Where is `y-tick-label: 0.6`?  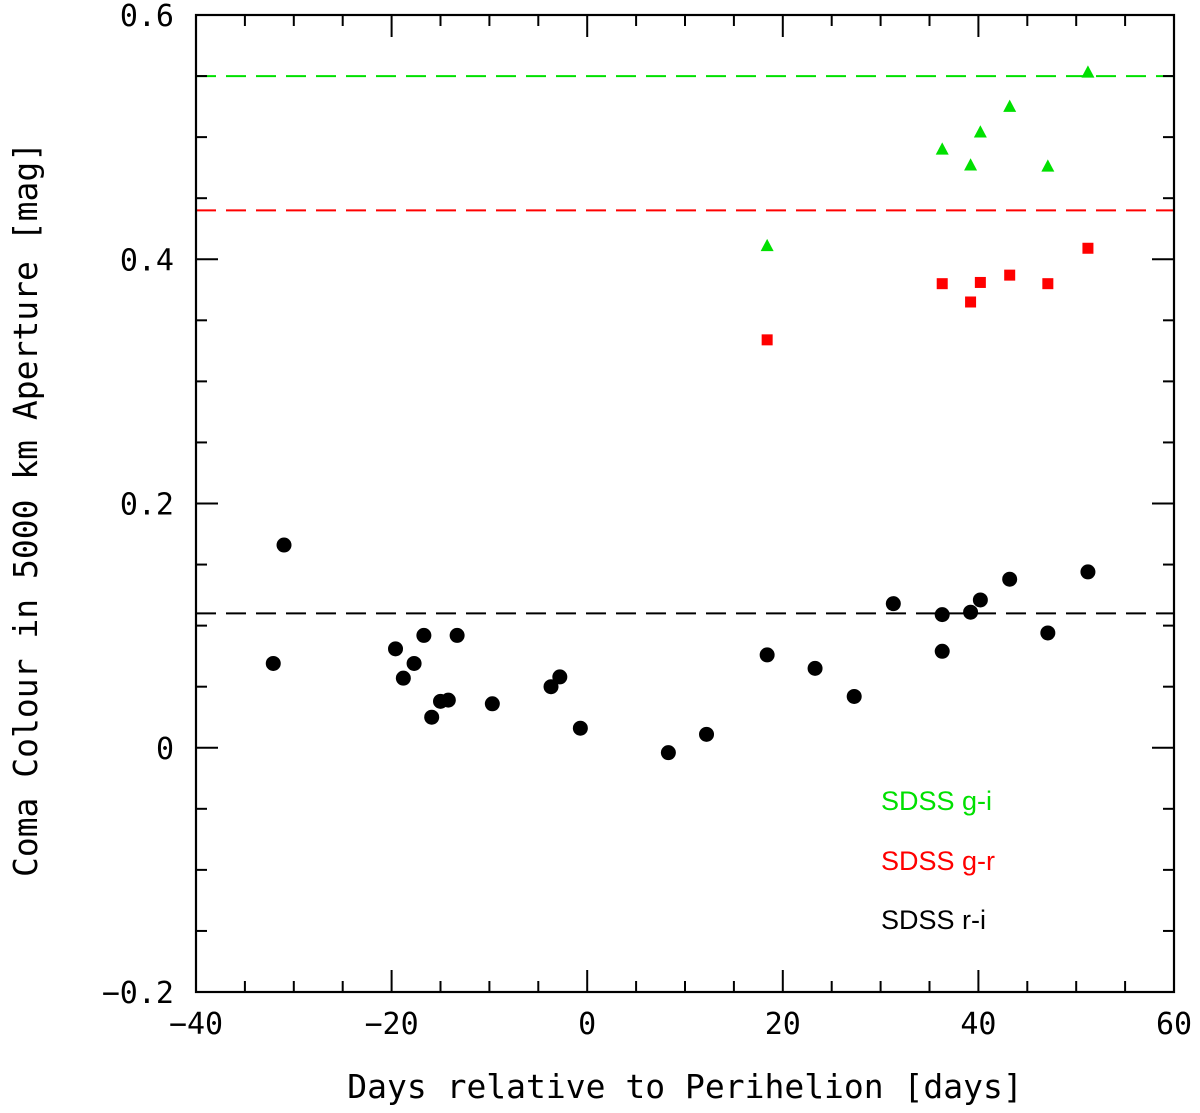
y-tick-label: 0.6 is located at coordinates (147, 17).